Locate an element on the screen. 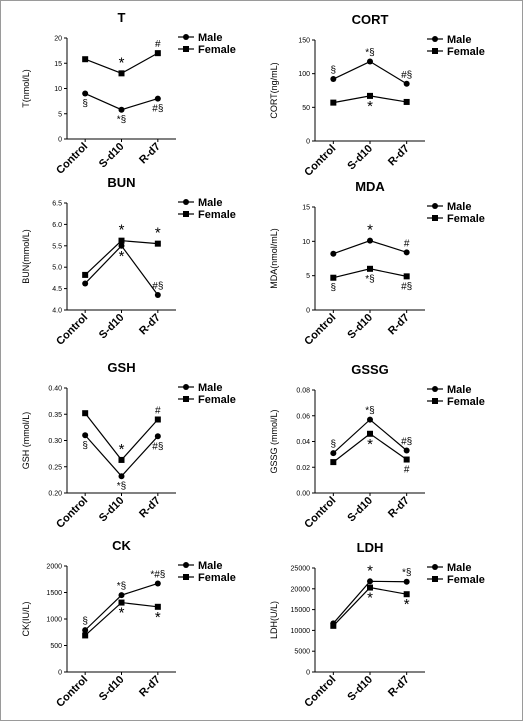  y-tick-label: 4.0 is located at coordinates (57, 311).